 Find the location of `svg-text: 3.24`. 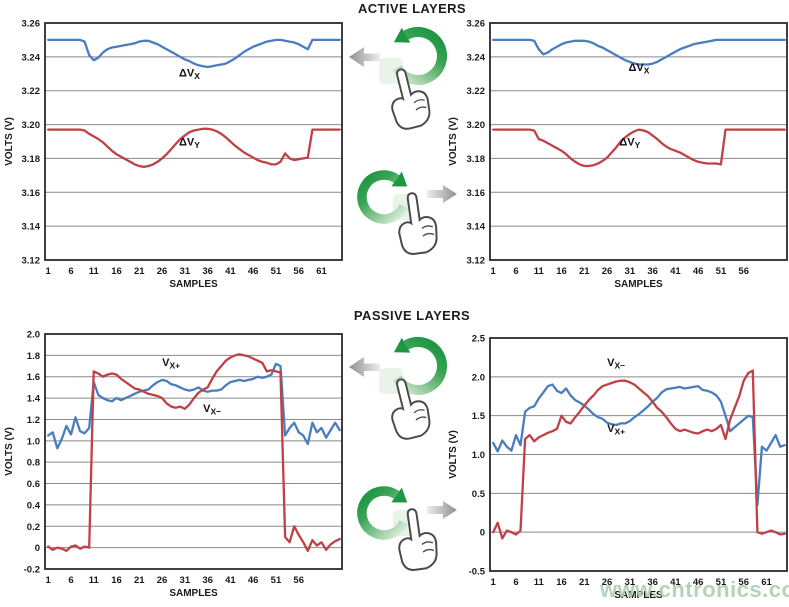

svg-text: 3.24 is located at coordinates (476, 57).